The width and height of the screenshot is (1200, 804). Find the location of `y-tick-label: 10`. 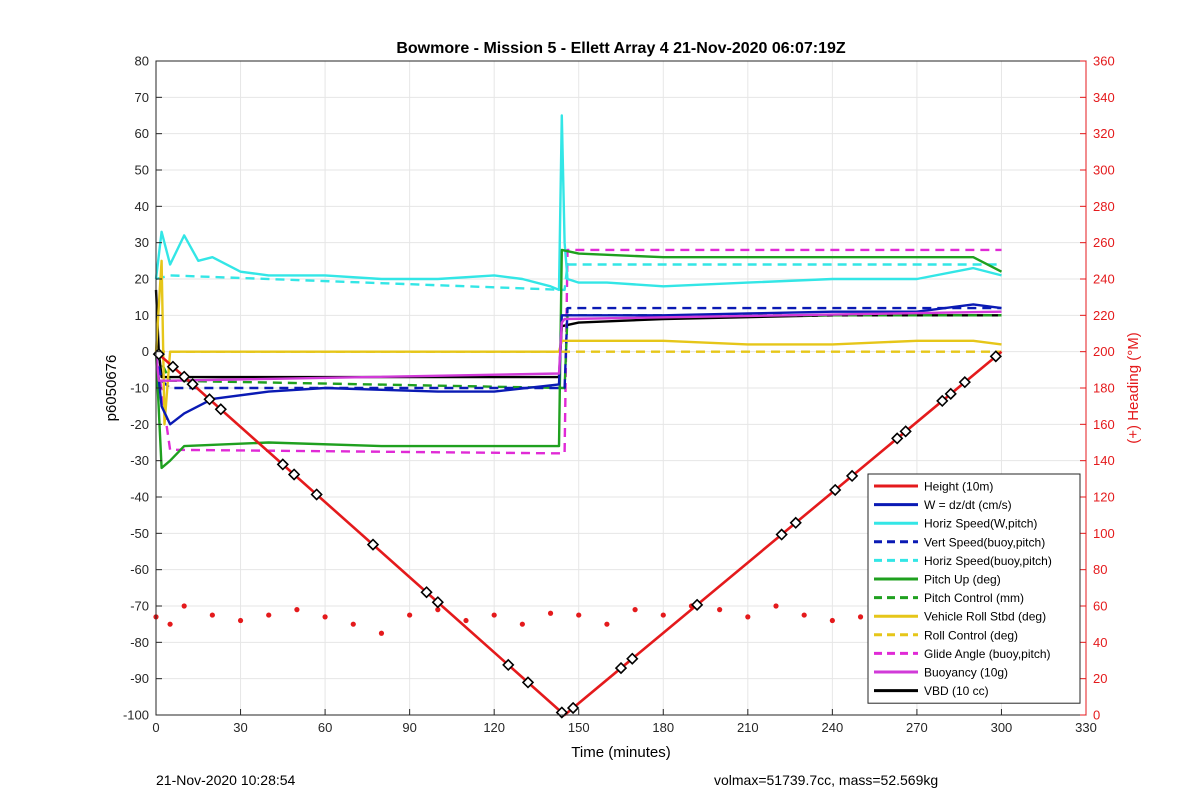

y-tick-label: 10 is located at coordinates (142, 315).